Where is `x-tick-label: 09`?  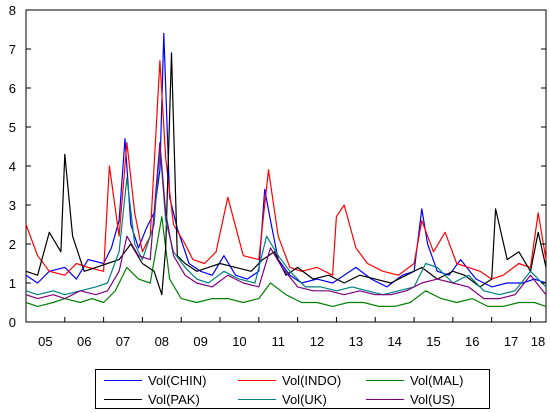 x-tick-label: 09 is located at coordinates (200, 341).